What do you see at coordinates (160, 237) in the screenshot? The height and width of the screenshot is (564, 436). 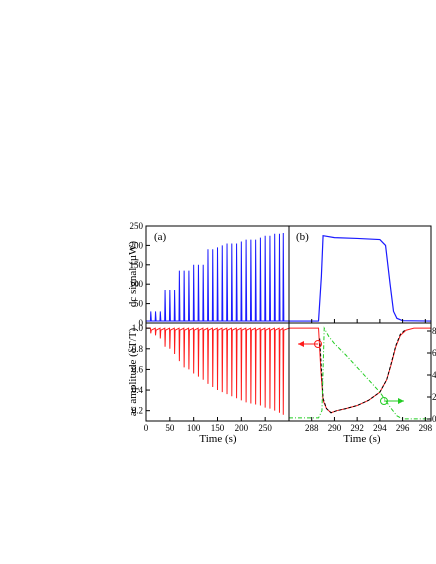 I see `panel-label-a: (a)` at bounding box center [160, 237].